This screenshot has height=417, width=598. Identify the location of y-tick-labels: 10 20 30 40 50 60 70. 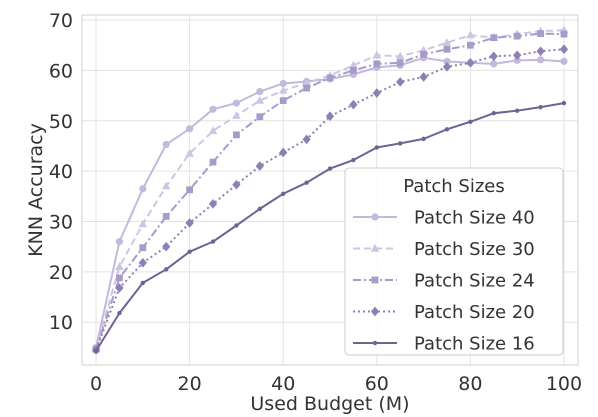
(61, 172).